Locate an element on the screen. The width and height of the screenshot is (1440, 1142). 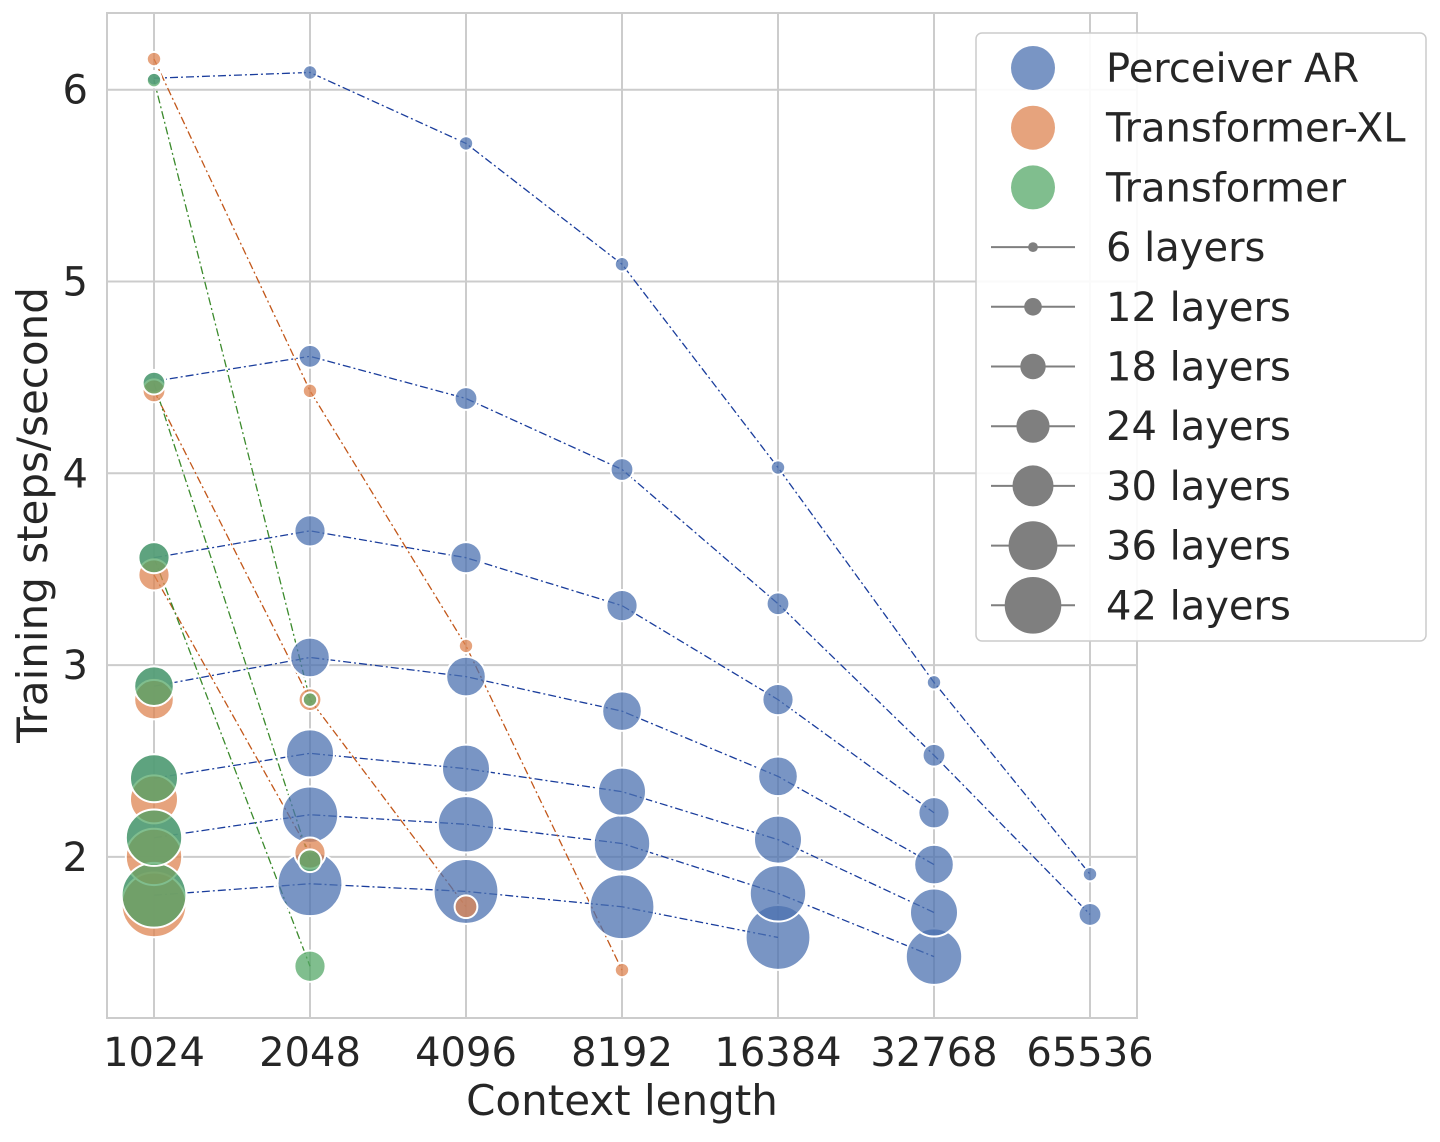
series-line-transformer-6-layers is located at coordinates (232, 389).